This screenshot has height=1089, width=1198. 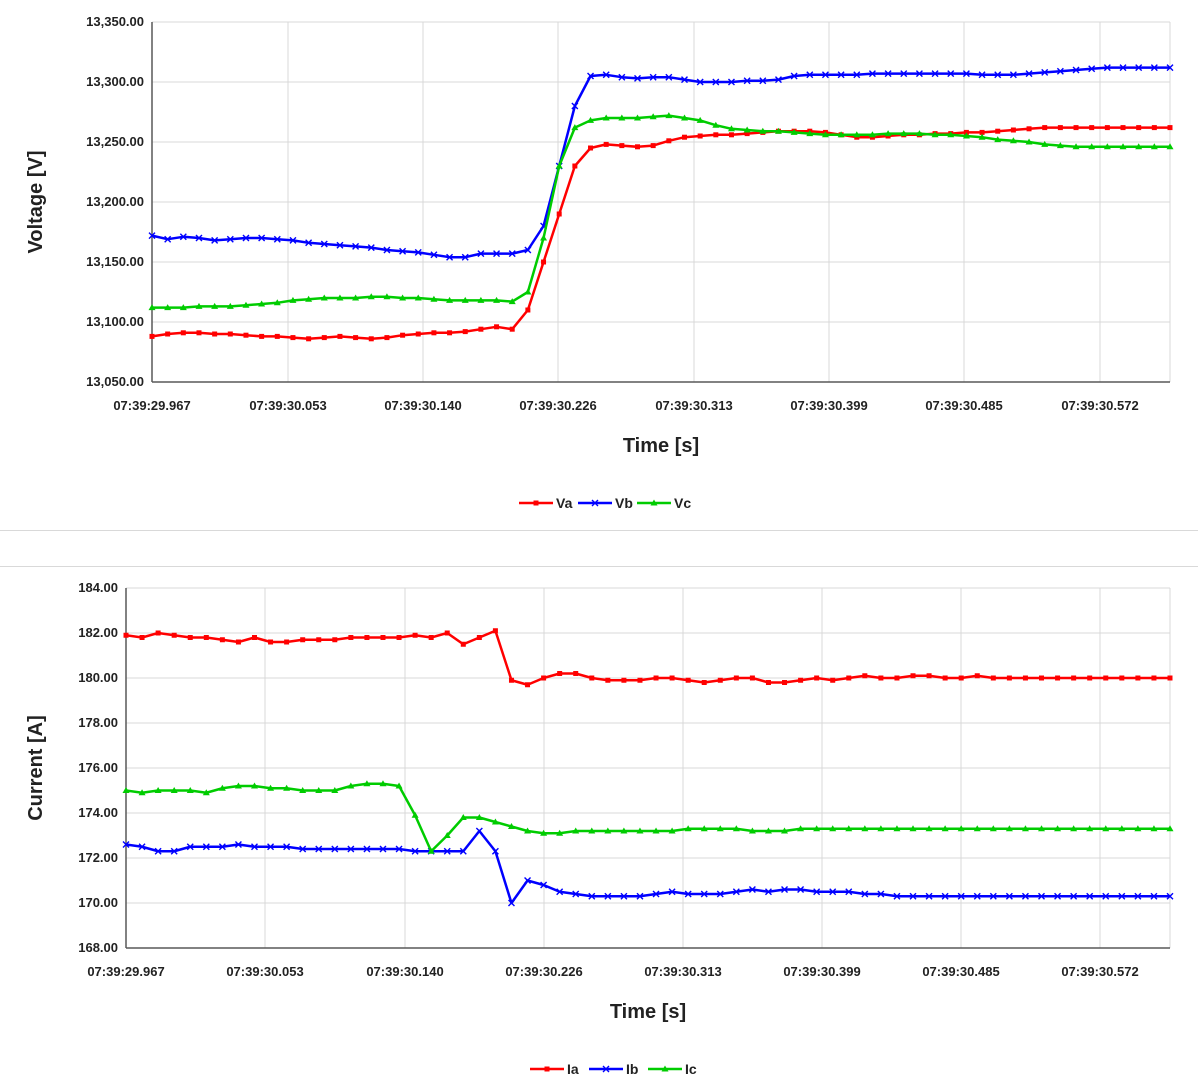 What do you see at coordinates (624, 503) in the screenshot?
I see `voltage-legend-label: Vb` at bounding box center [624, 503].